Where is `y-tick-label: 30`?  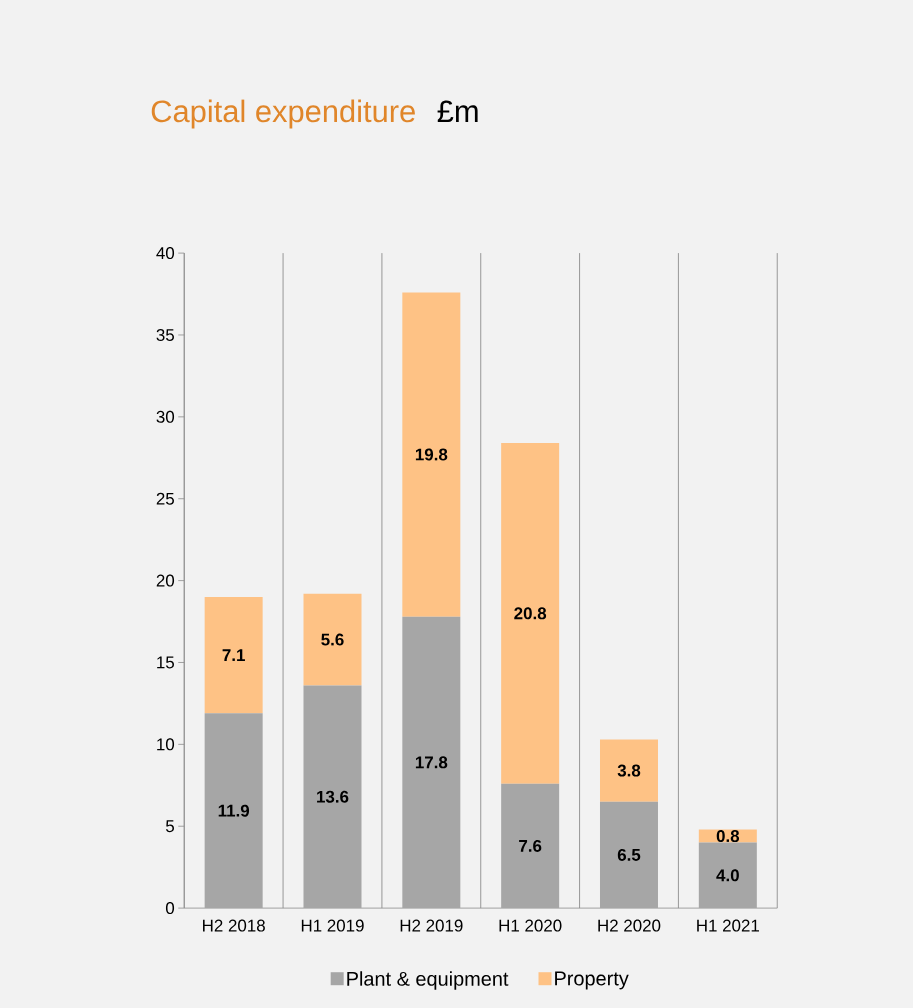 y-tick-label: 30 is located at coordinates (165, 416).